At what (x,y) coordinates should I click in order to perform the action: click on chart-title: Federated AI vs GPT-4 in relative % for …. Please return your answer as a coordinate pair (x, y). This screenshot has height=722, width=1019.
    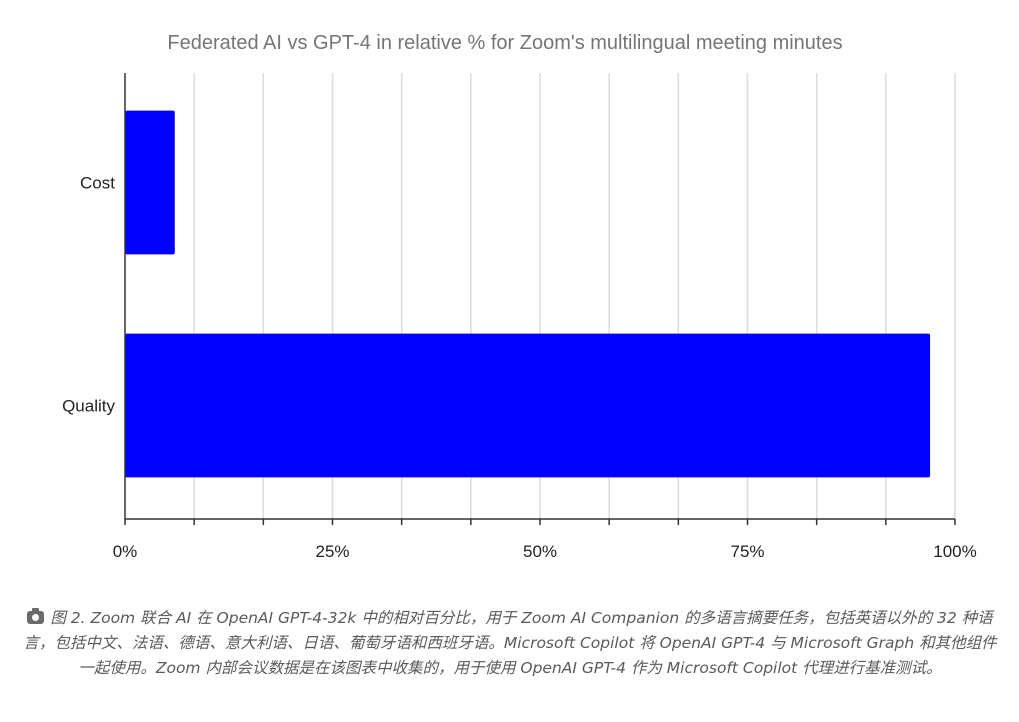
    Looking at the image, I should click on (504, 43).